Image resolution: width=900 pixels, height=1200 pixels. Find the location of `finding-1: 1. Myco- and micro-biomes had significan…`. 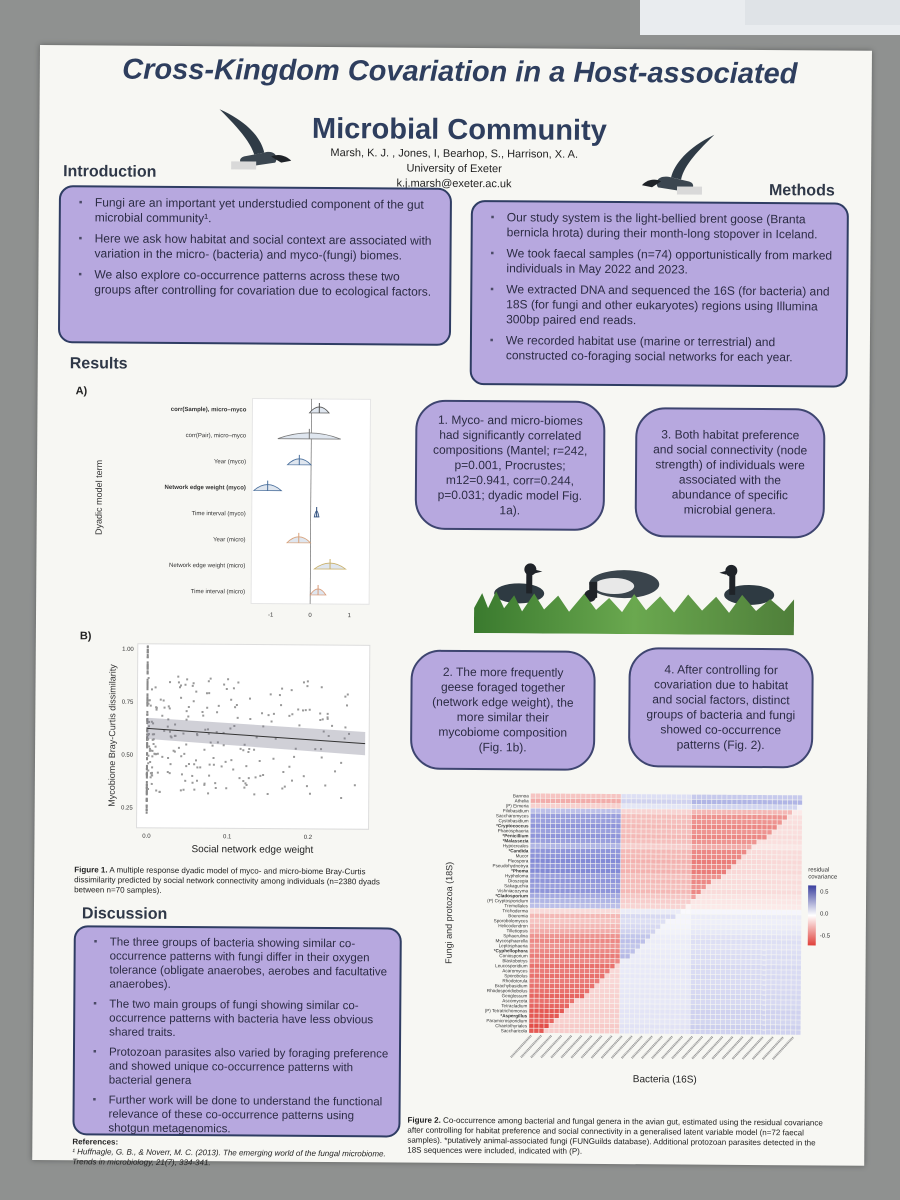

finding-1: 1. Myco- and micro-biomes had significan… is located at coordinates (510, 465).